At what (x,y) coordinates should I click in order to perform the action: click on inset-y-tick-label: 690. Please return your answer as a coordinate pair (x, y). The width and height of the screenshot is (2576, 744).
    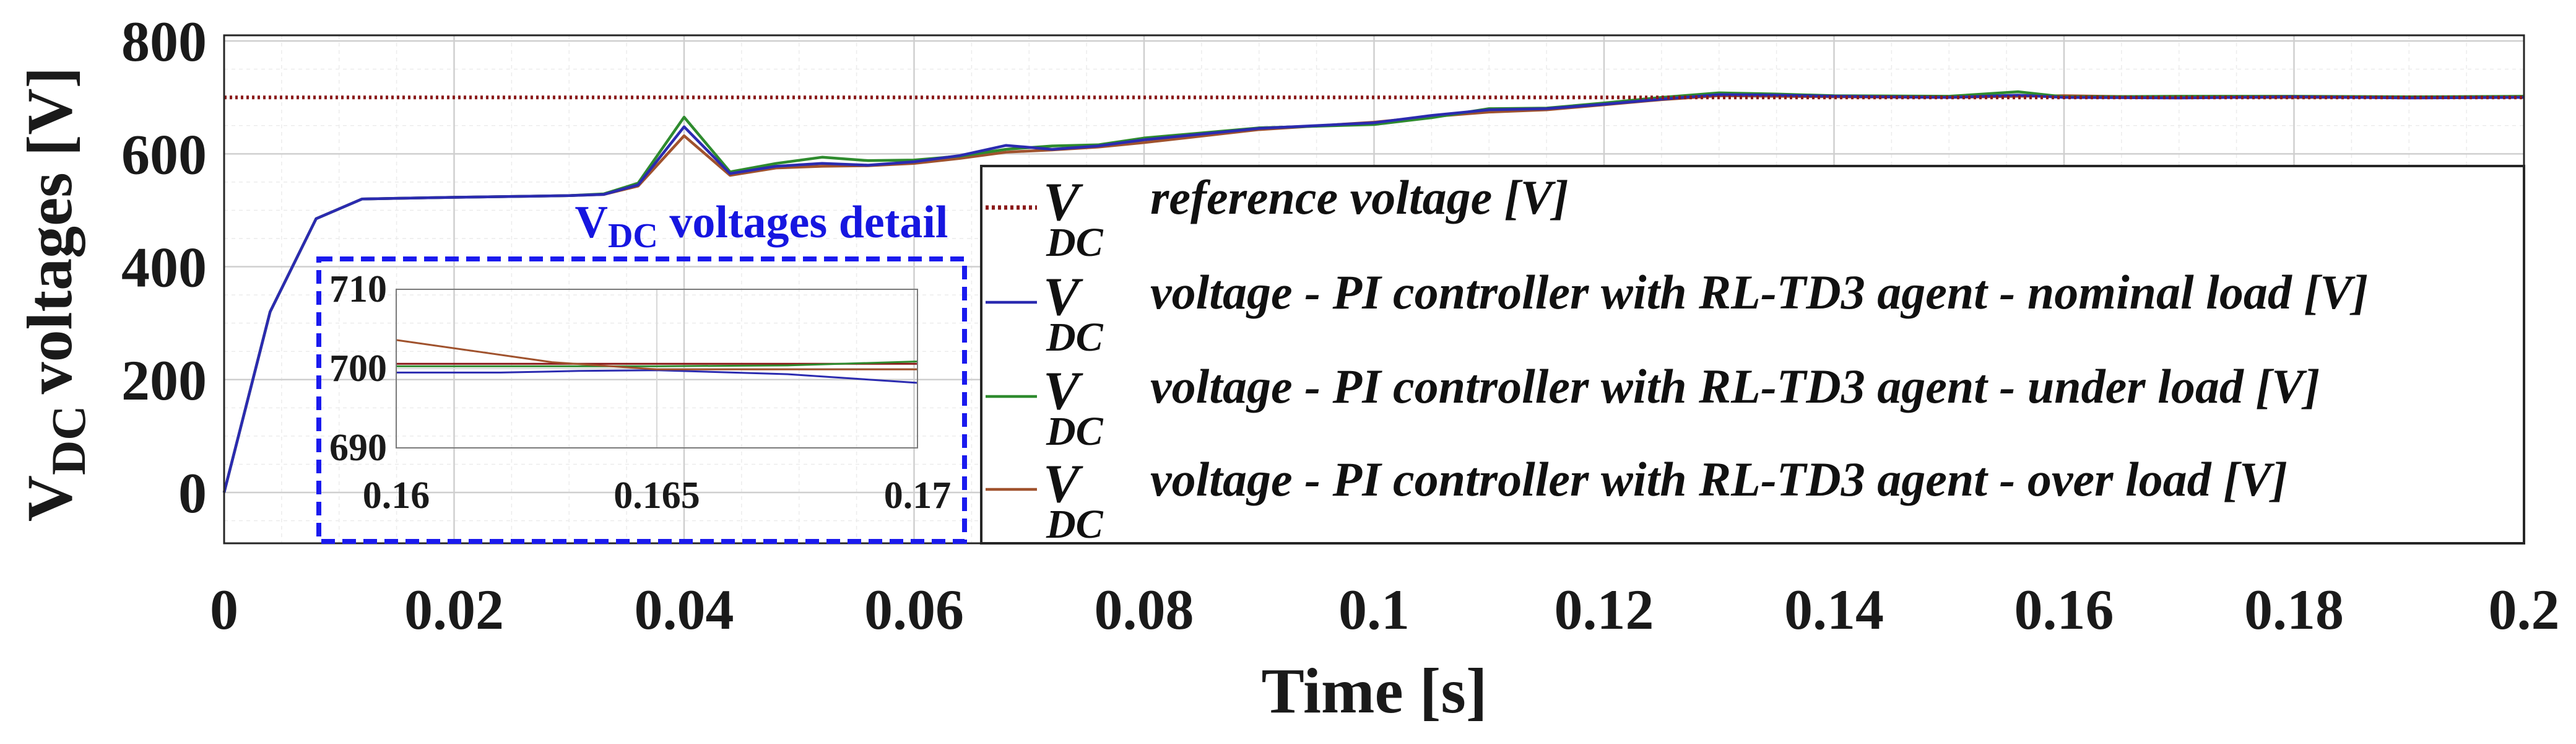
    Looking at the image, I should click on (358, 448).